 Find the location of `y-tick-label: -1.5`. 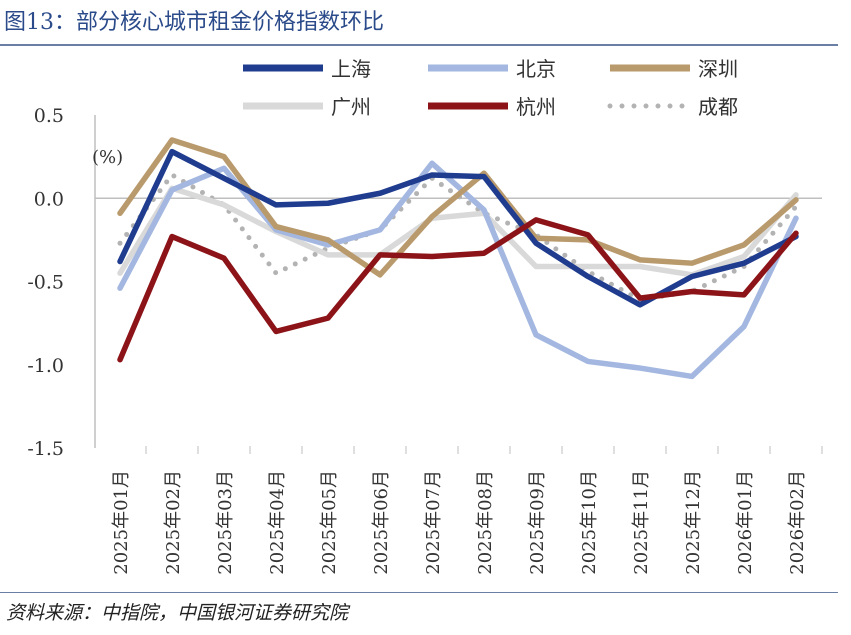

y-tick-label: -1.5 is located at coordinates (45, 449).